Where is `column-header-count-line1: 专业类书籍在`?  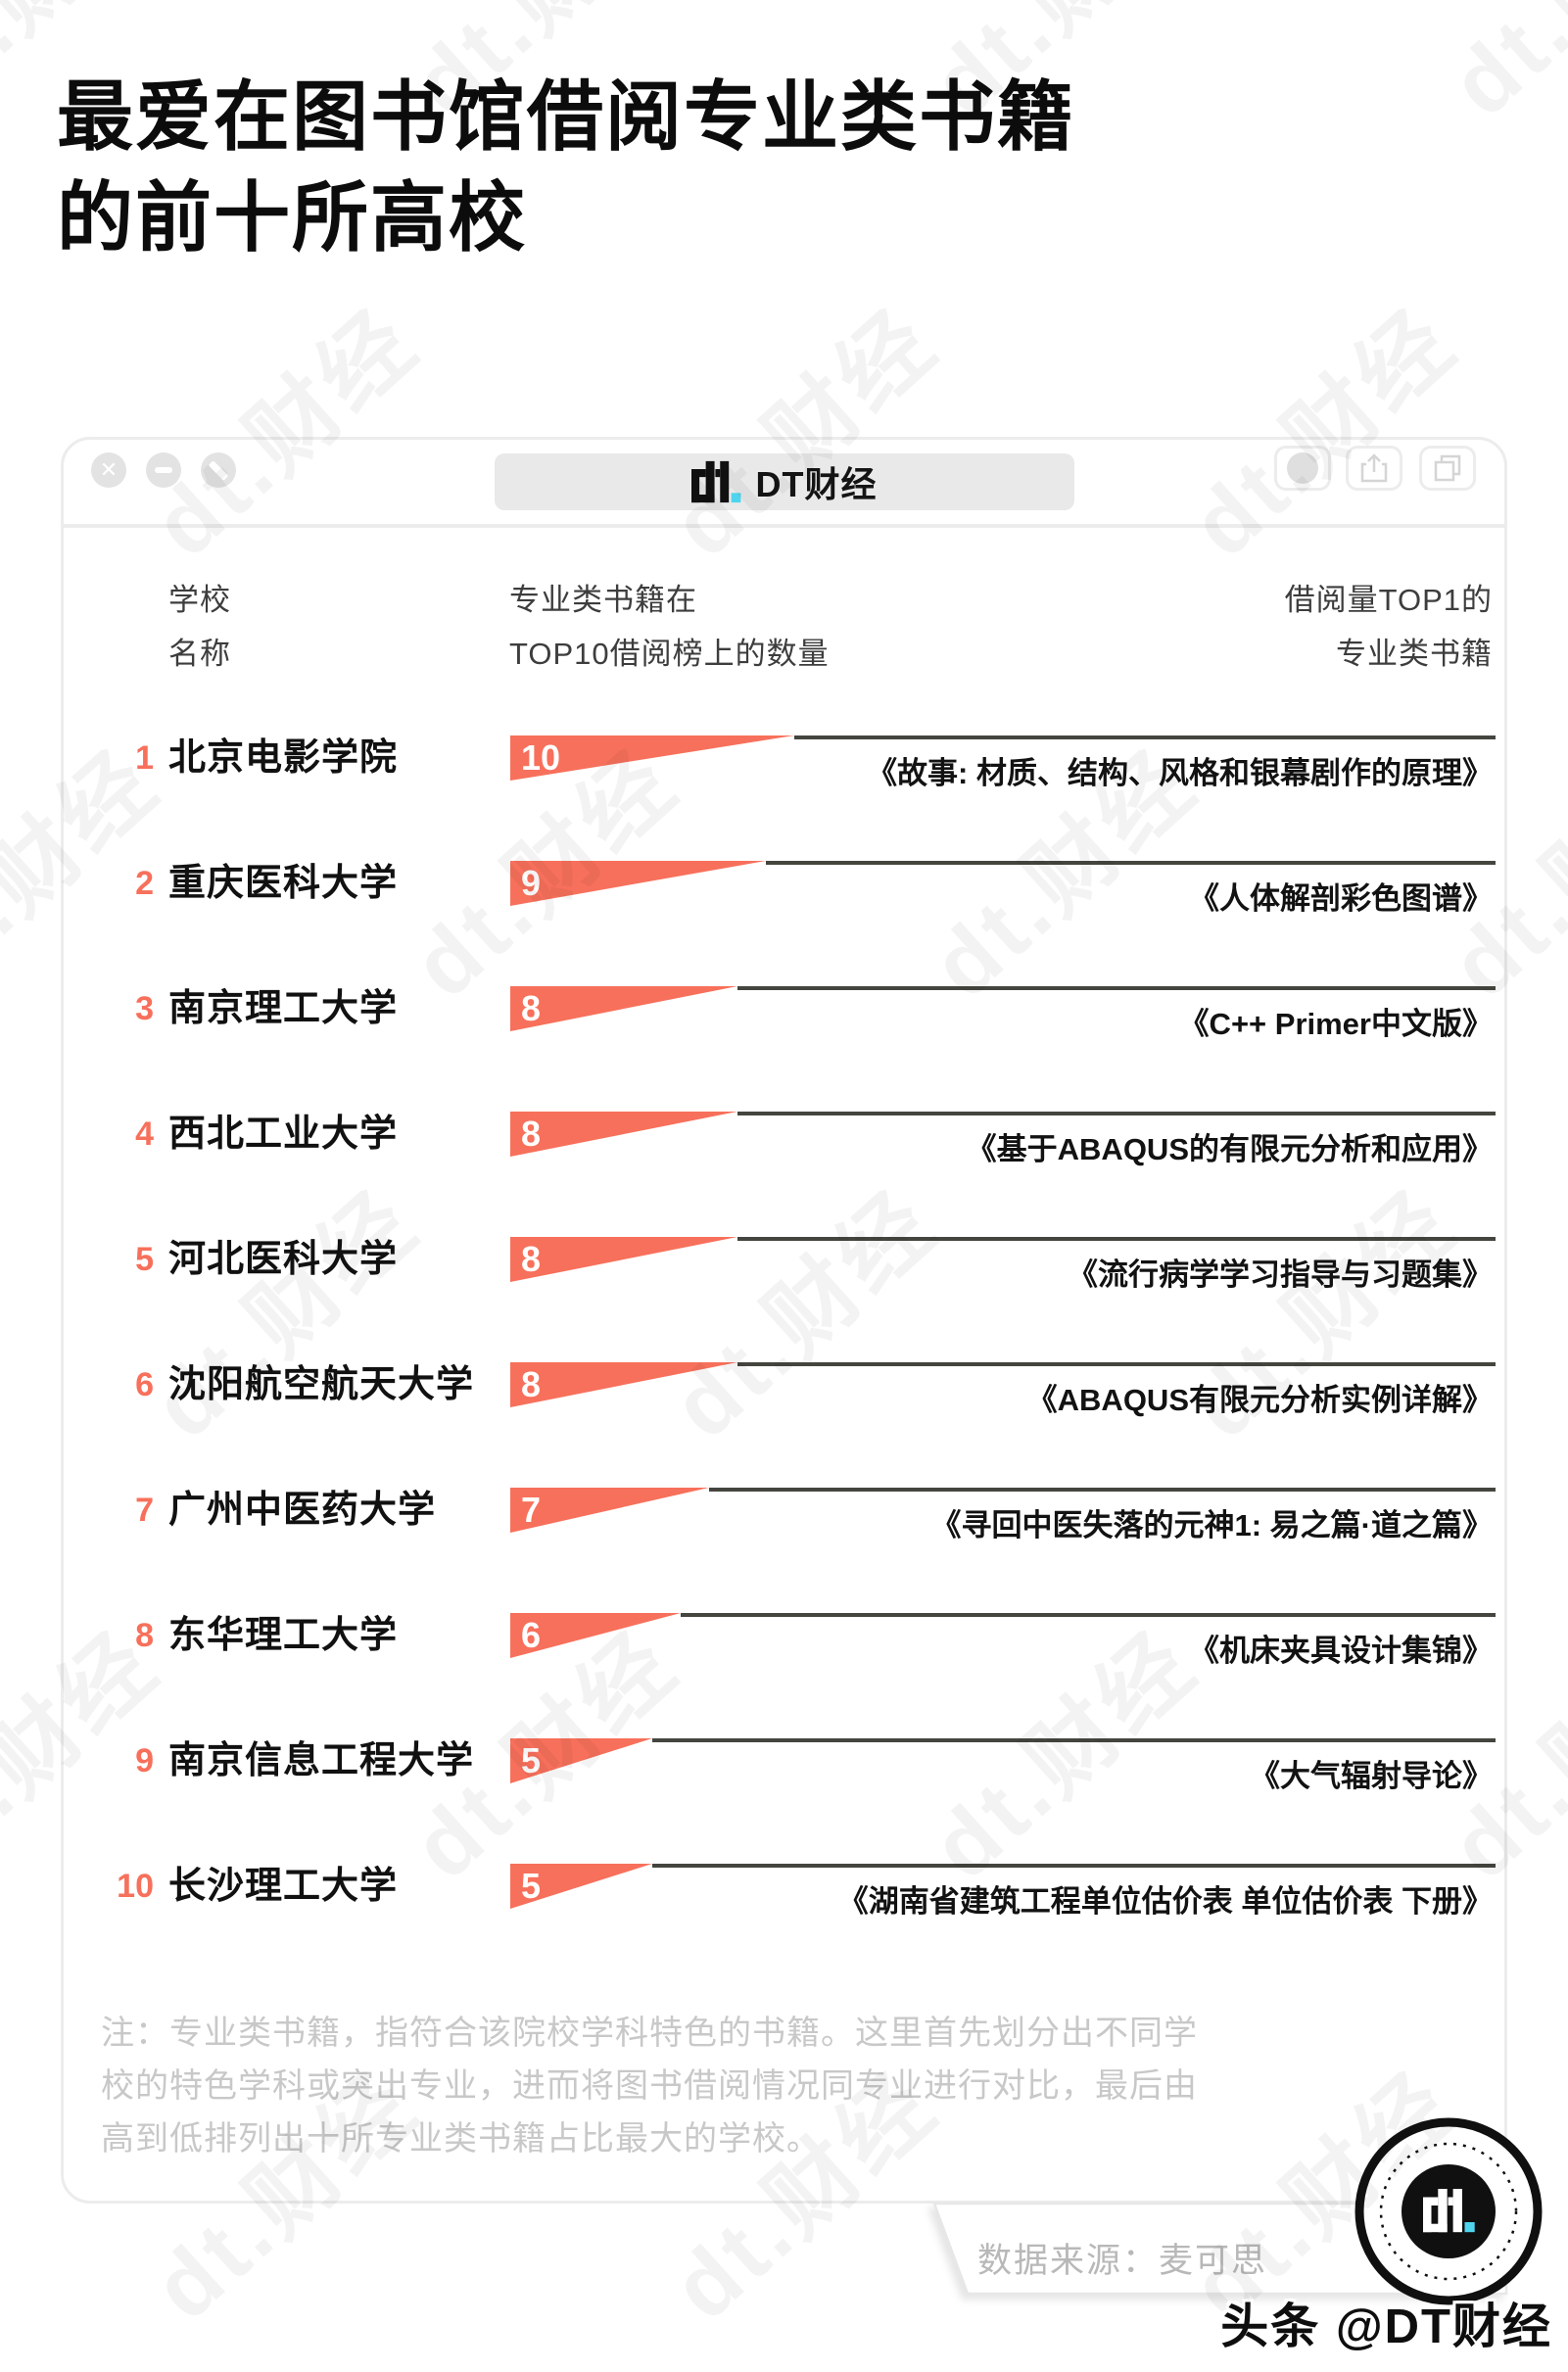 column-header-count-line1: 专业类书籍在 is located at coordinates (603, 600).